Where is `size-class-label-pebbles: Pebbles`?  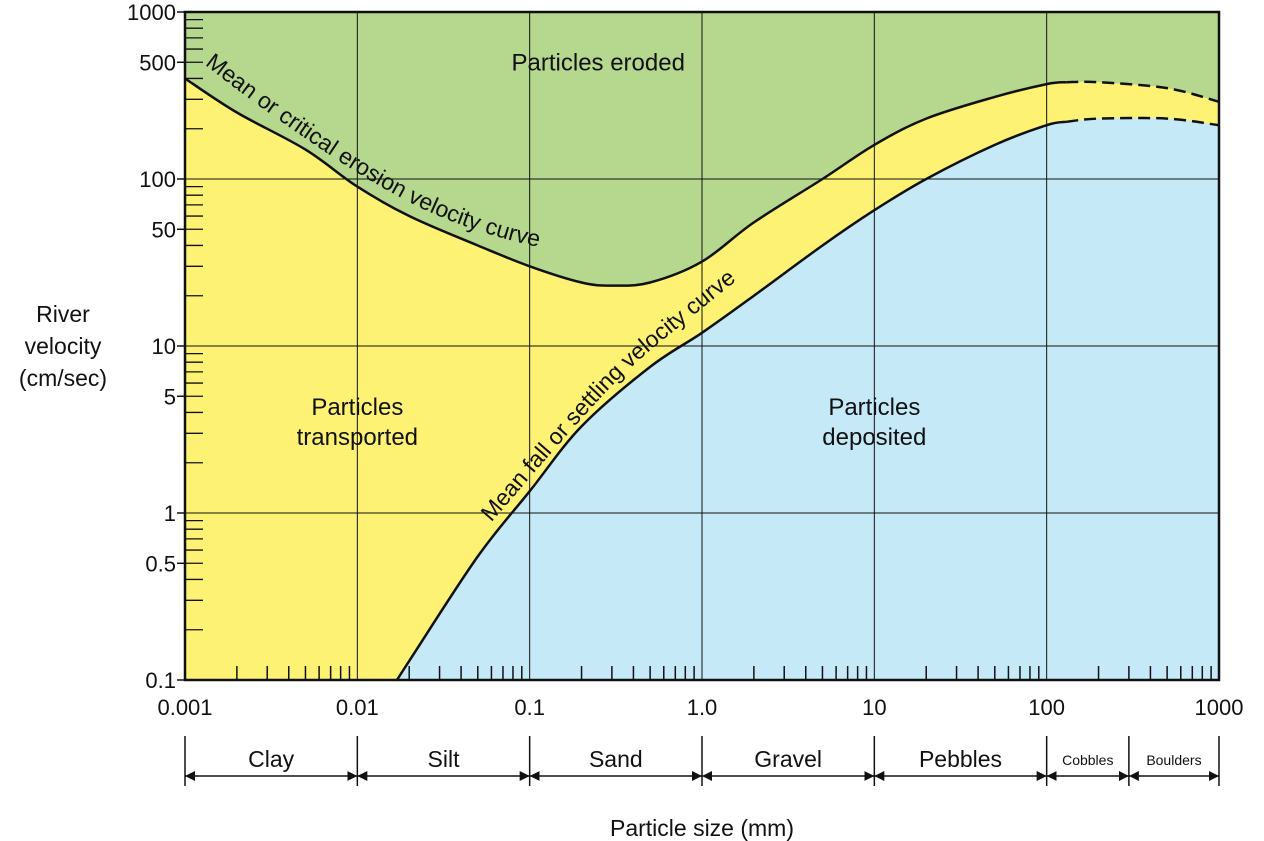 size-class-label-pebbles: Pebbles is located at coordinates (960, 759).